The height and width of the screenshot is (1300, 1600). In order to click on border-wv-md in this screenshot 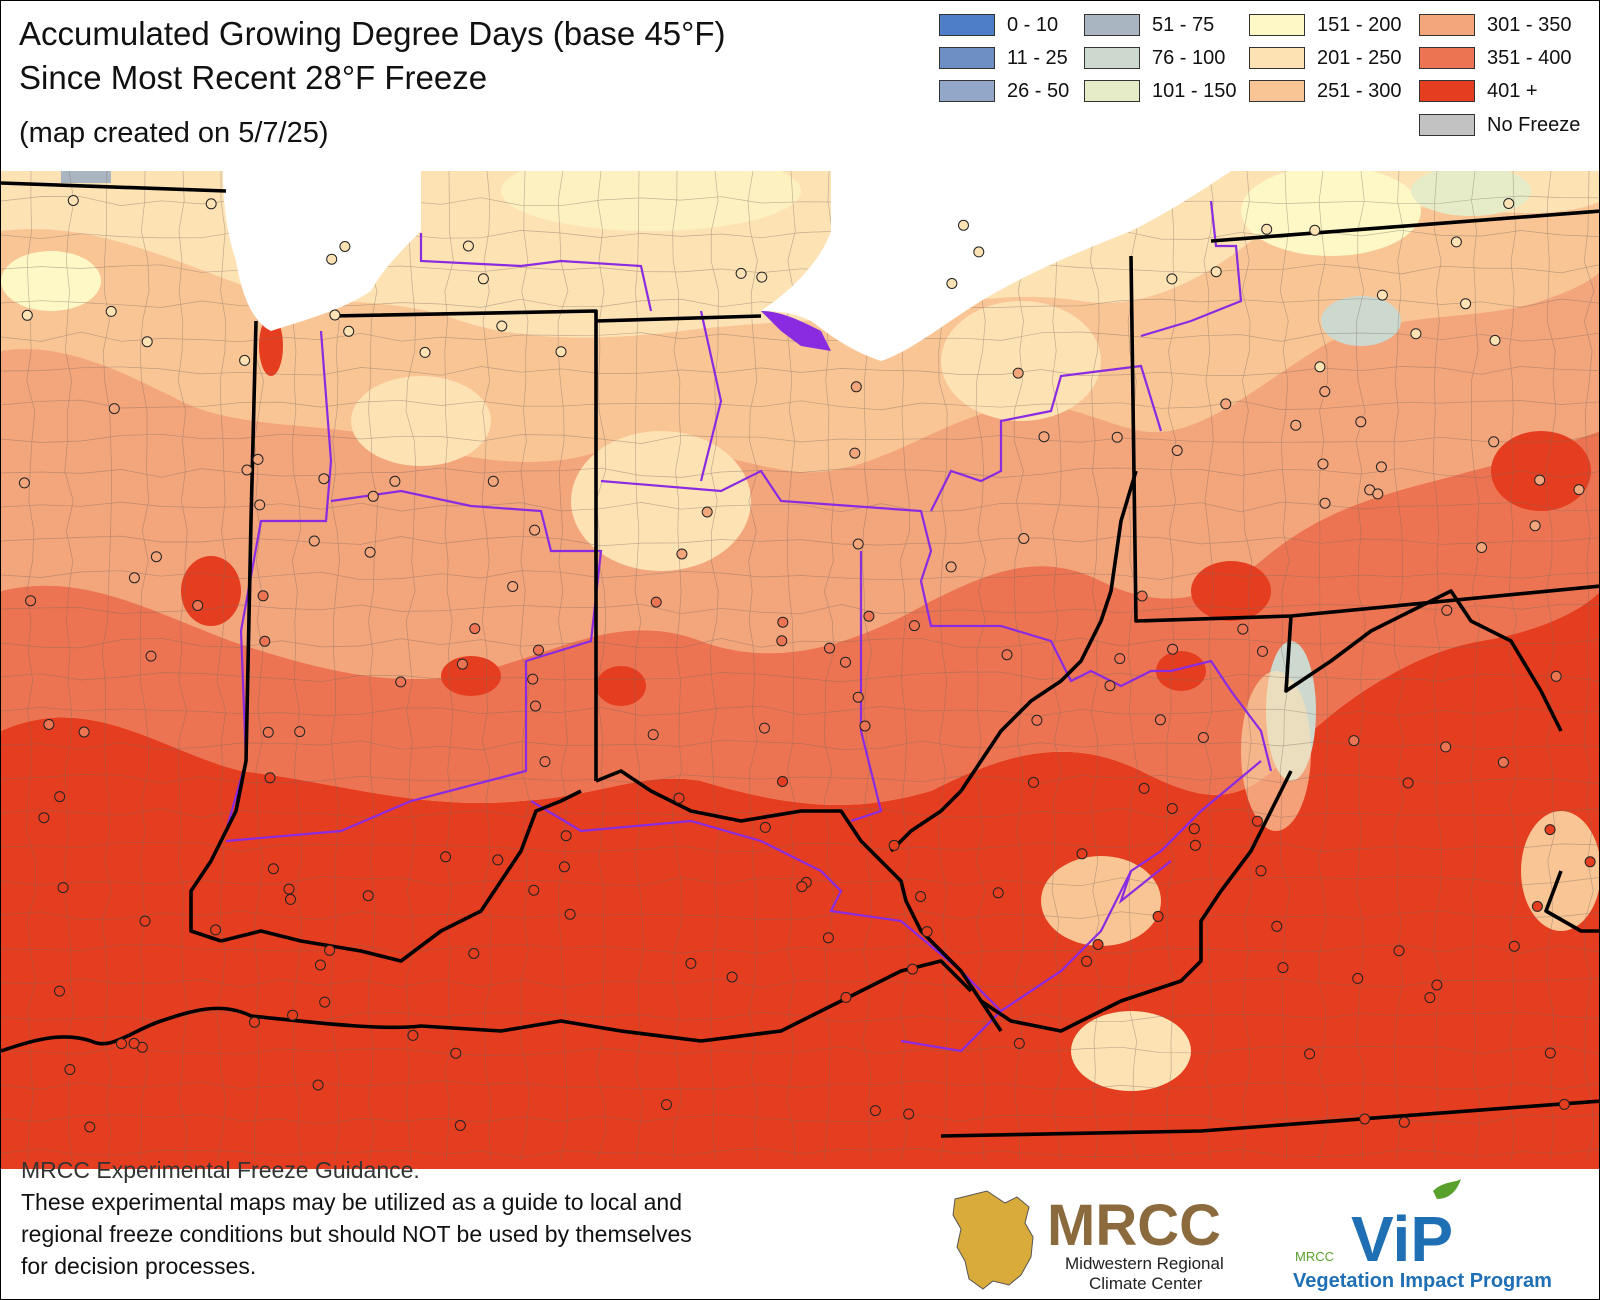, I will do `click(1423, 660)`.